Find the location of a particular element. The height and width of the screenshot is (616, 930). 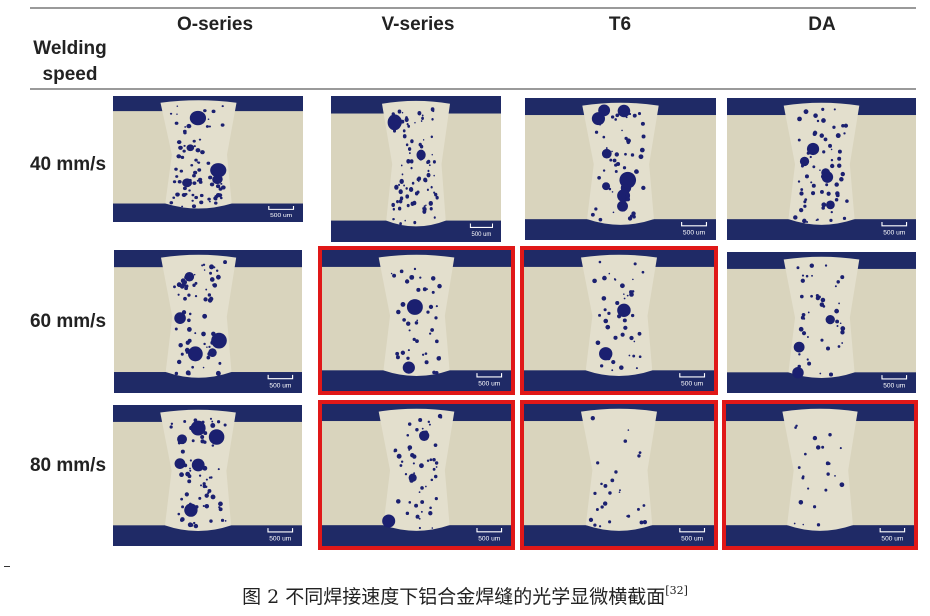

micrograph-40mms-v-series: 500 um is located at coordinates (416, 169).